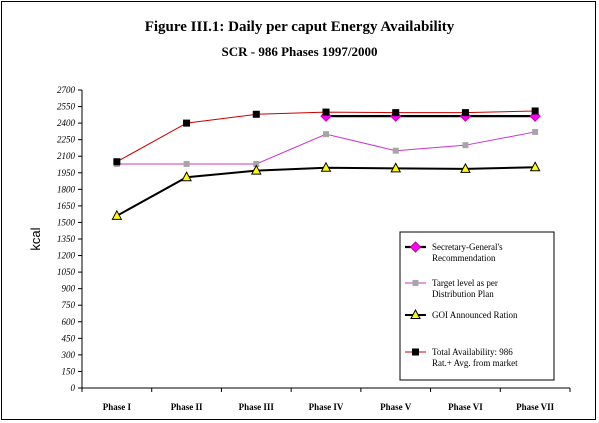 The height and width of the screenshot is (423, 599). I want to click on y-tick-label: 0, so click(73, 388).